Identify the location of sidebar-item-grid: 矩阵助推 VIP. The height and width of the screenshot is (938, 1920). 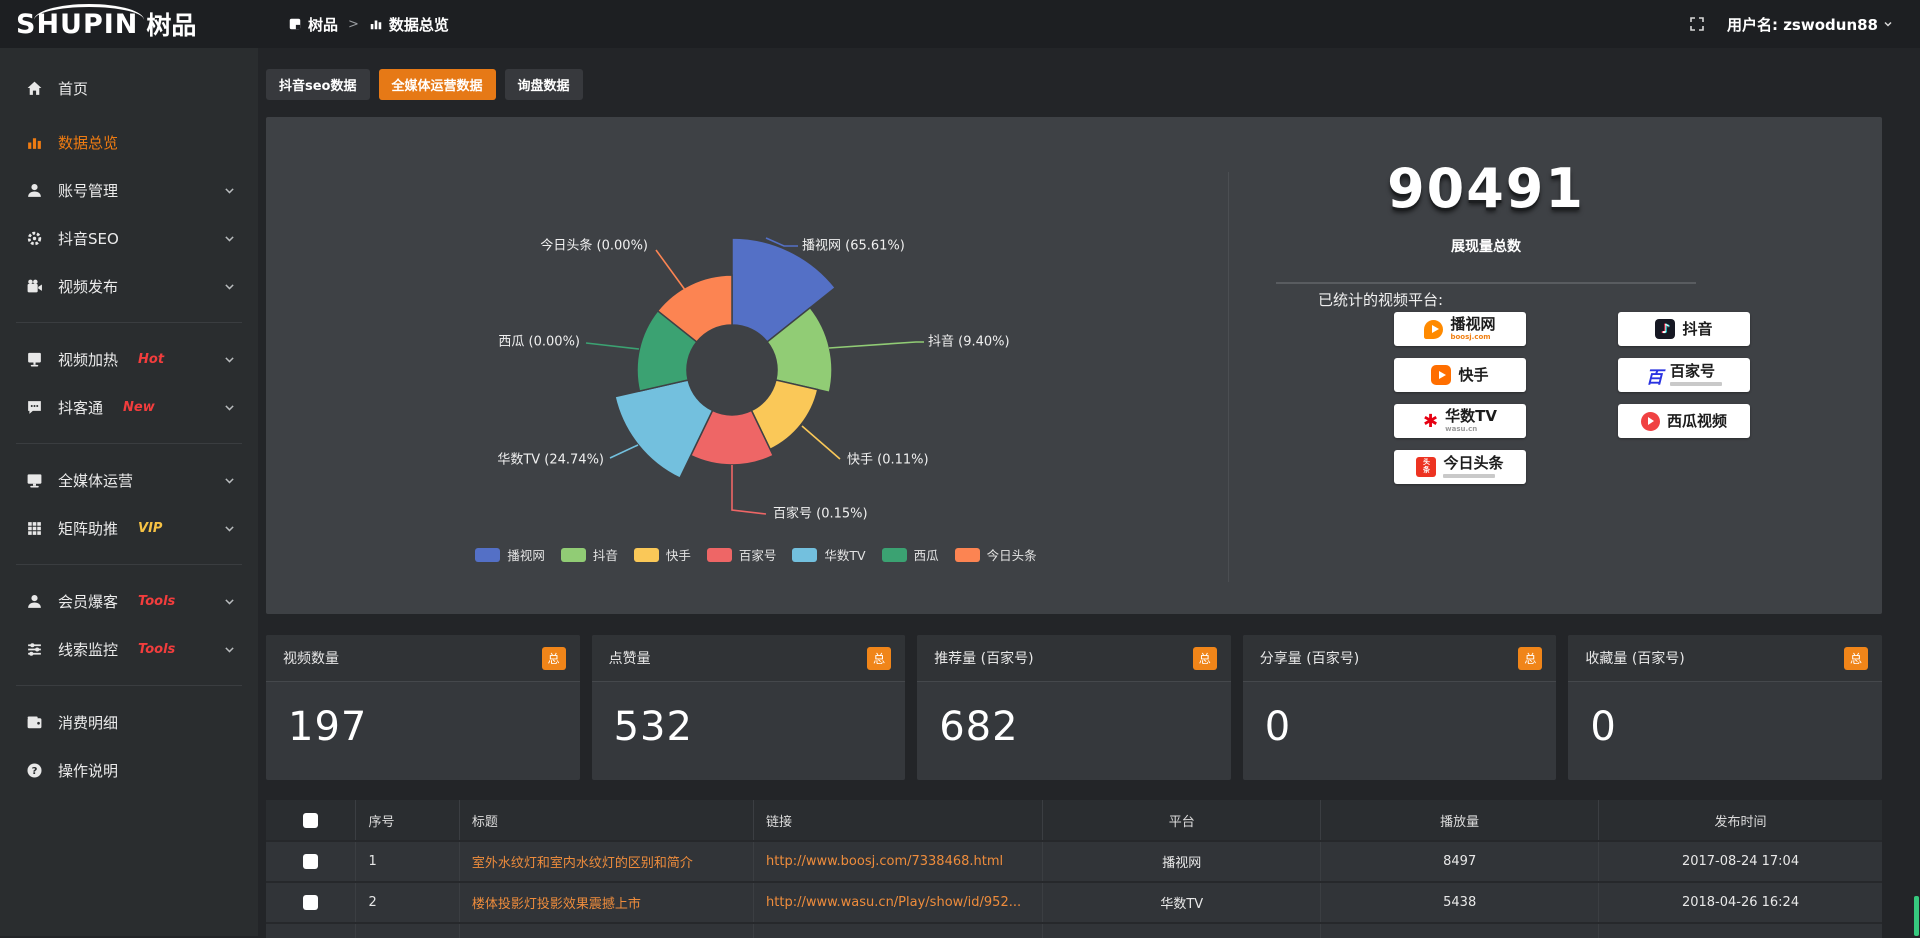
(129, 528).